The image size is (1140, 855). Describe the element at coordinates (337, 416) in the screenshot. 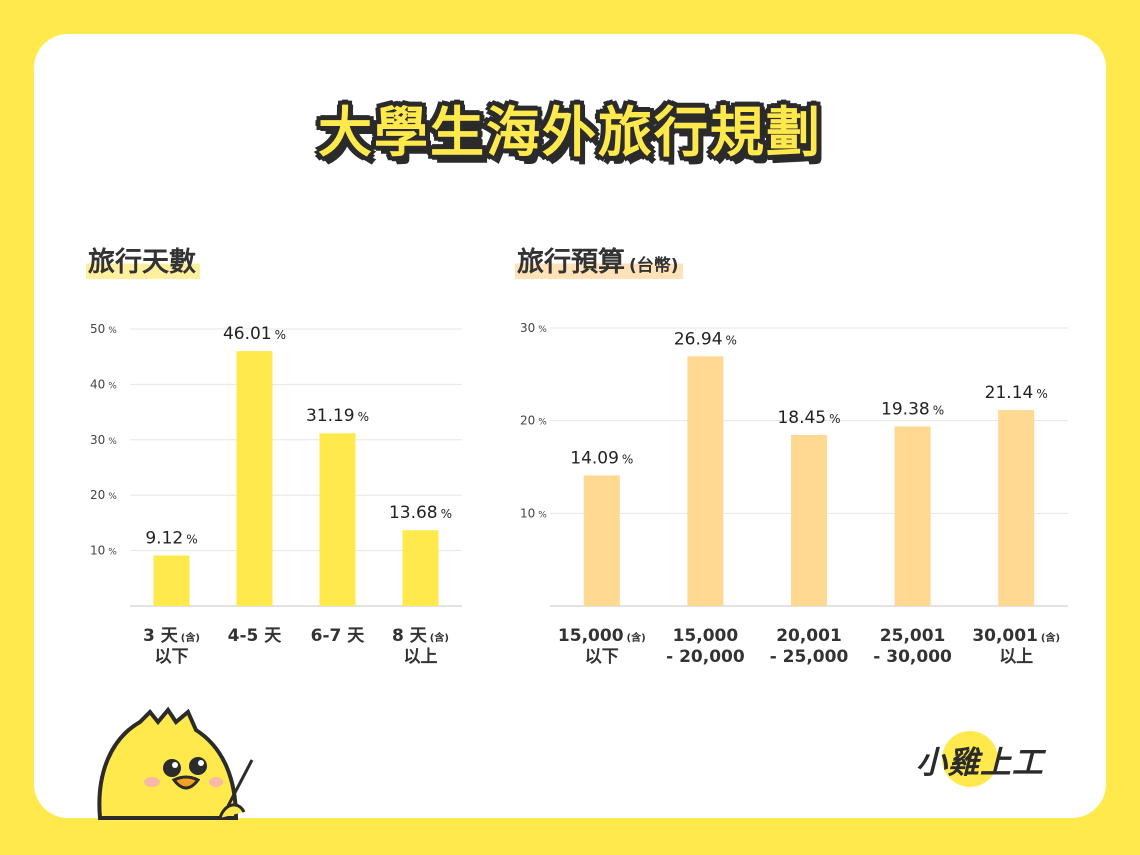

I see `days-value-label: 31.19%` at that location.